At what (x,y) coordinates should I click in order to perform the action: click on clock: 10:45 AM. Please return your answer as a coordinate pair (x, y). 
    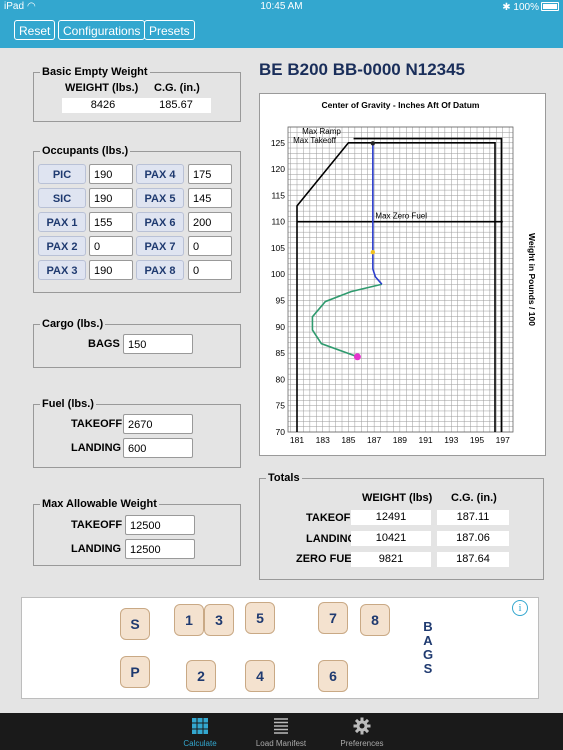
    Looking at the image, I should click on (281, 6).